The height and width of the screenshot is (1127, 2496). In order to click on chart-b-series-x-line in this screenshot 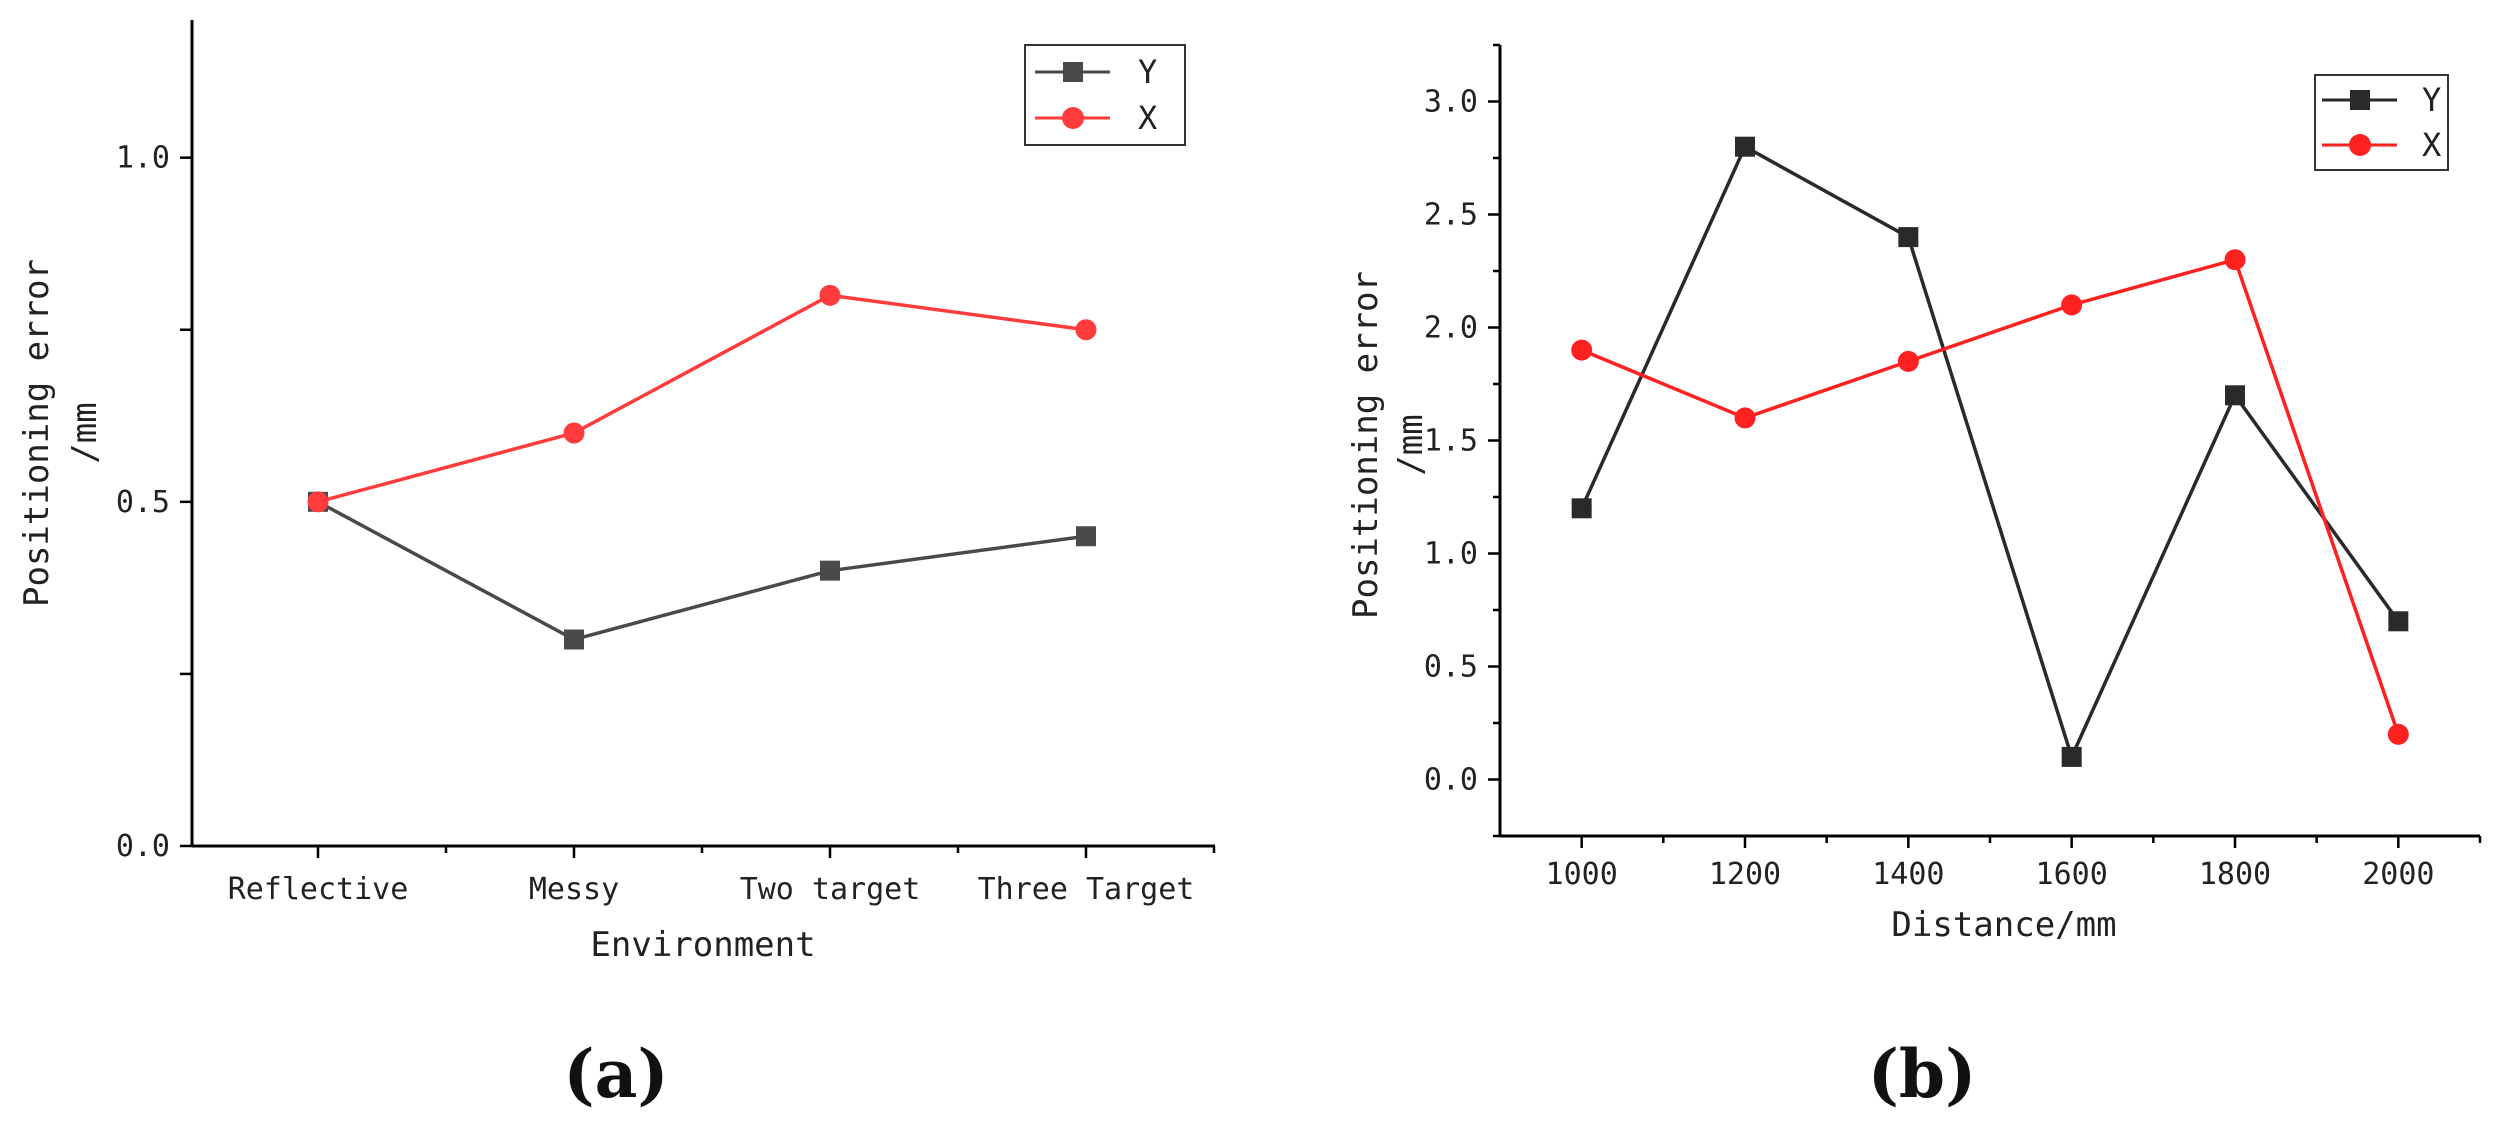, I will do `click(1990, 496)`.